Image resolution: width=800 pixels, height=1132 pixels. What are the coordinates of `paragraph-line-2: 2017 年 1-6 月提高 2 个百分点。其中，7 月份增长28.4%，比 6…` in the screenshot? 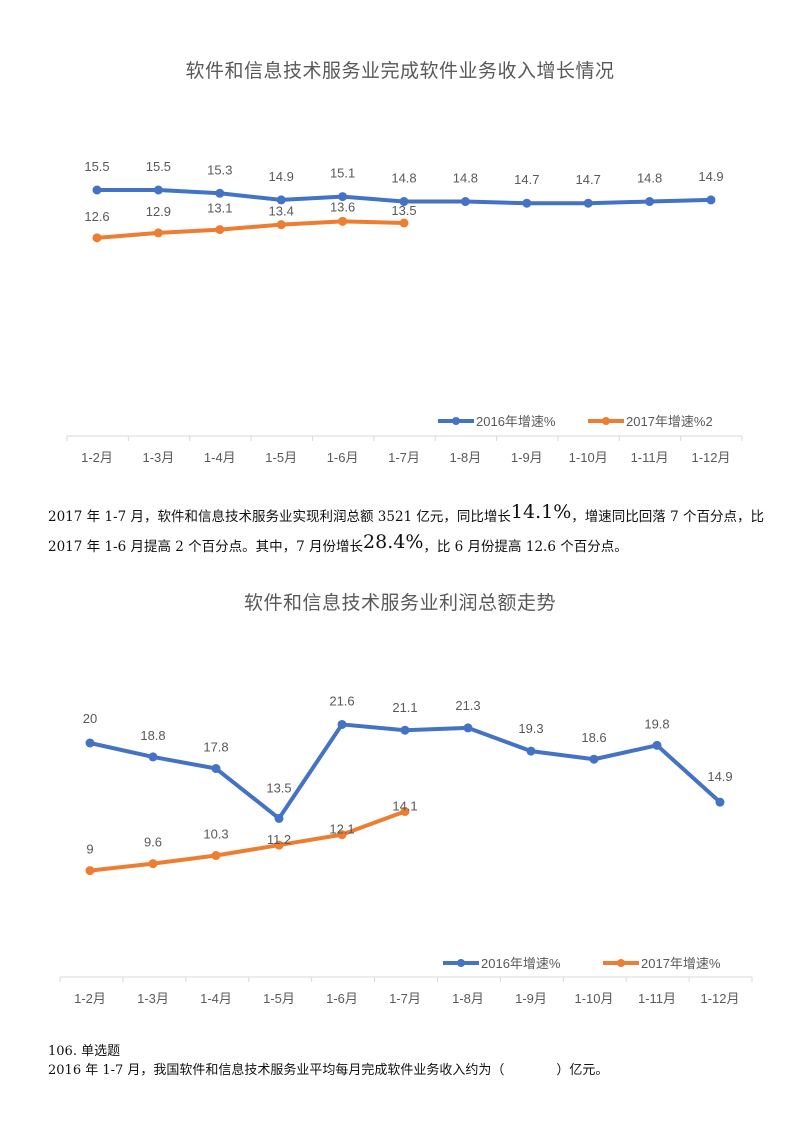 It's located at (338, 543).